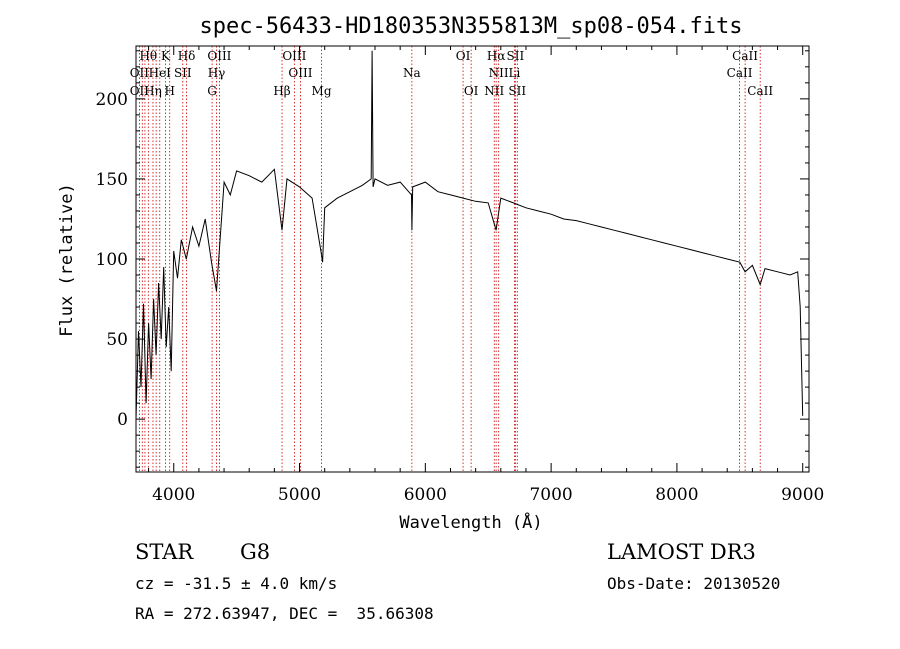 The height and width of the screenshot is (649, 900). I want to click on y-axis-label: Flux (relative), so click(67, 260).